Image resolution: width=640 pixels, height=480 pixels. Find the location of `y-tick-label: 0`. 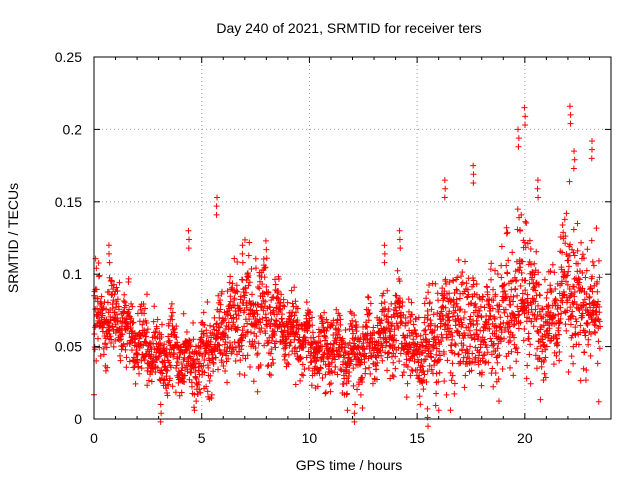

y-tick-label: 0 is located at coordinates (78, 419).